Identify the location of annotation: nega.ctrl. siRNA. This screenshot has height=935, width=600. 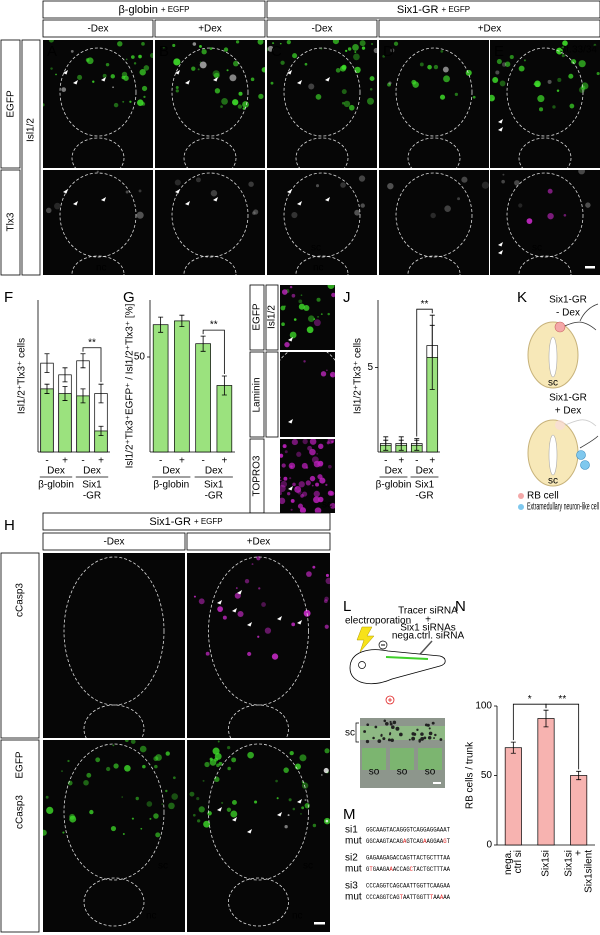
(428, 636).